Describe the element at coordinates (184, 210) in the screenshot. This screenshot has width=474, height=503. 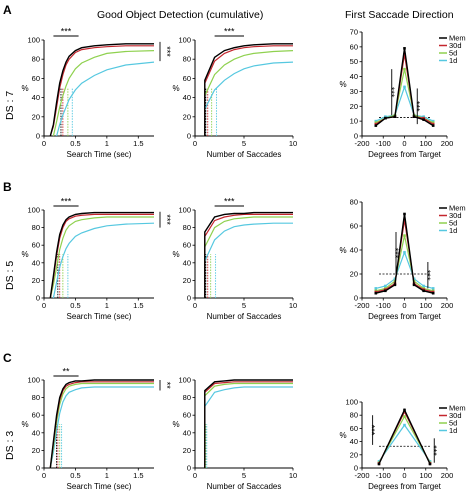
I see `b-saccades-y-tick-label: 100` at that location.